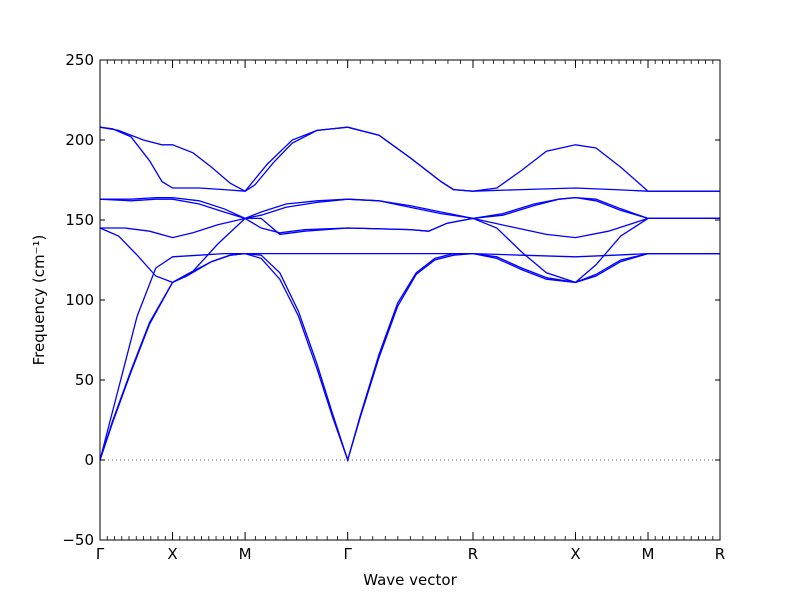 This screenshot has width=800, height=600. What do you see at coordinates (79, 140) in the screenshot?
I see `y-tick-label: 200` at bounding box center [79, 140].